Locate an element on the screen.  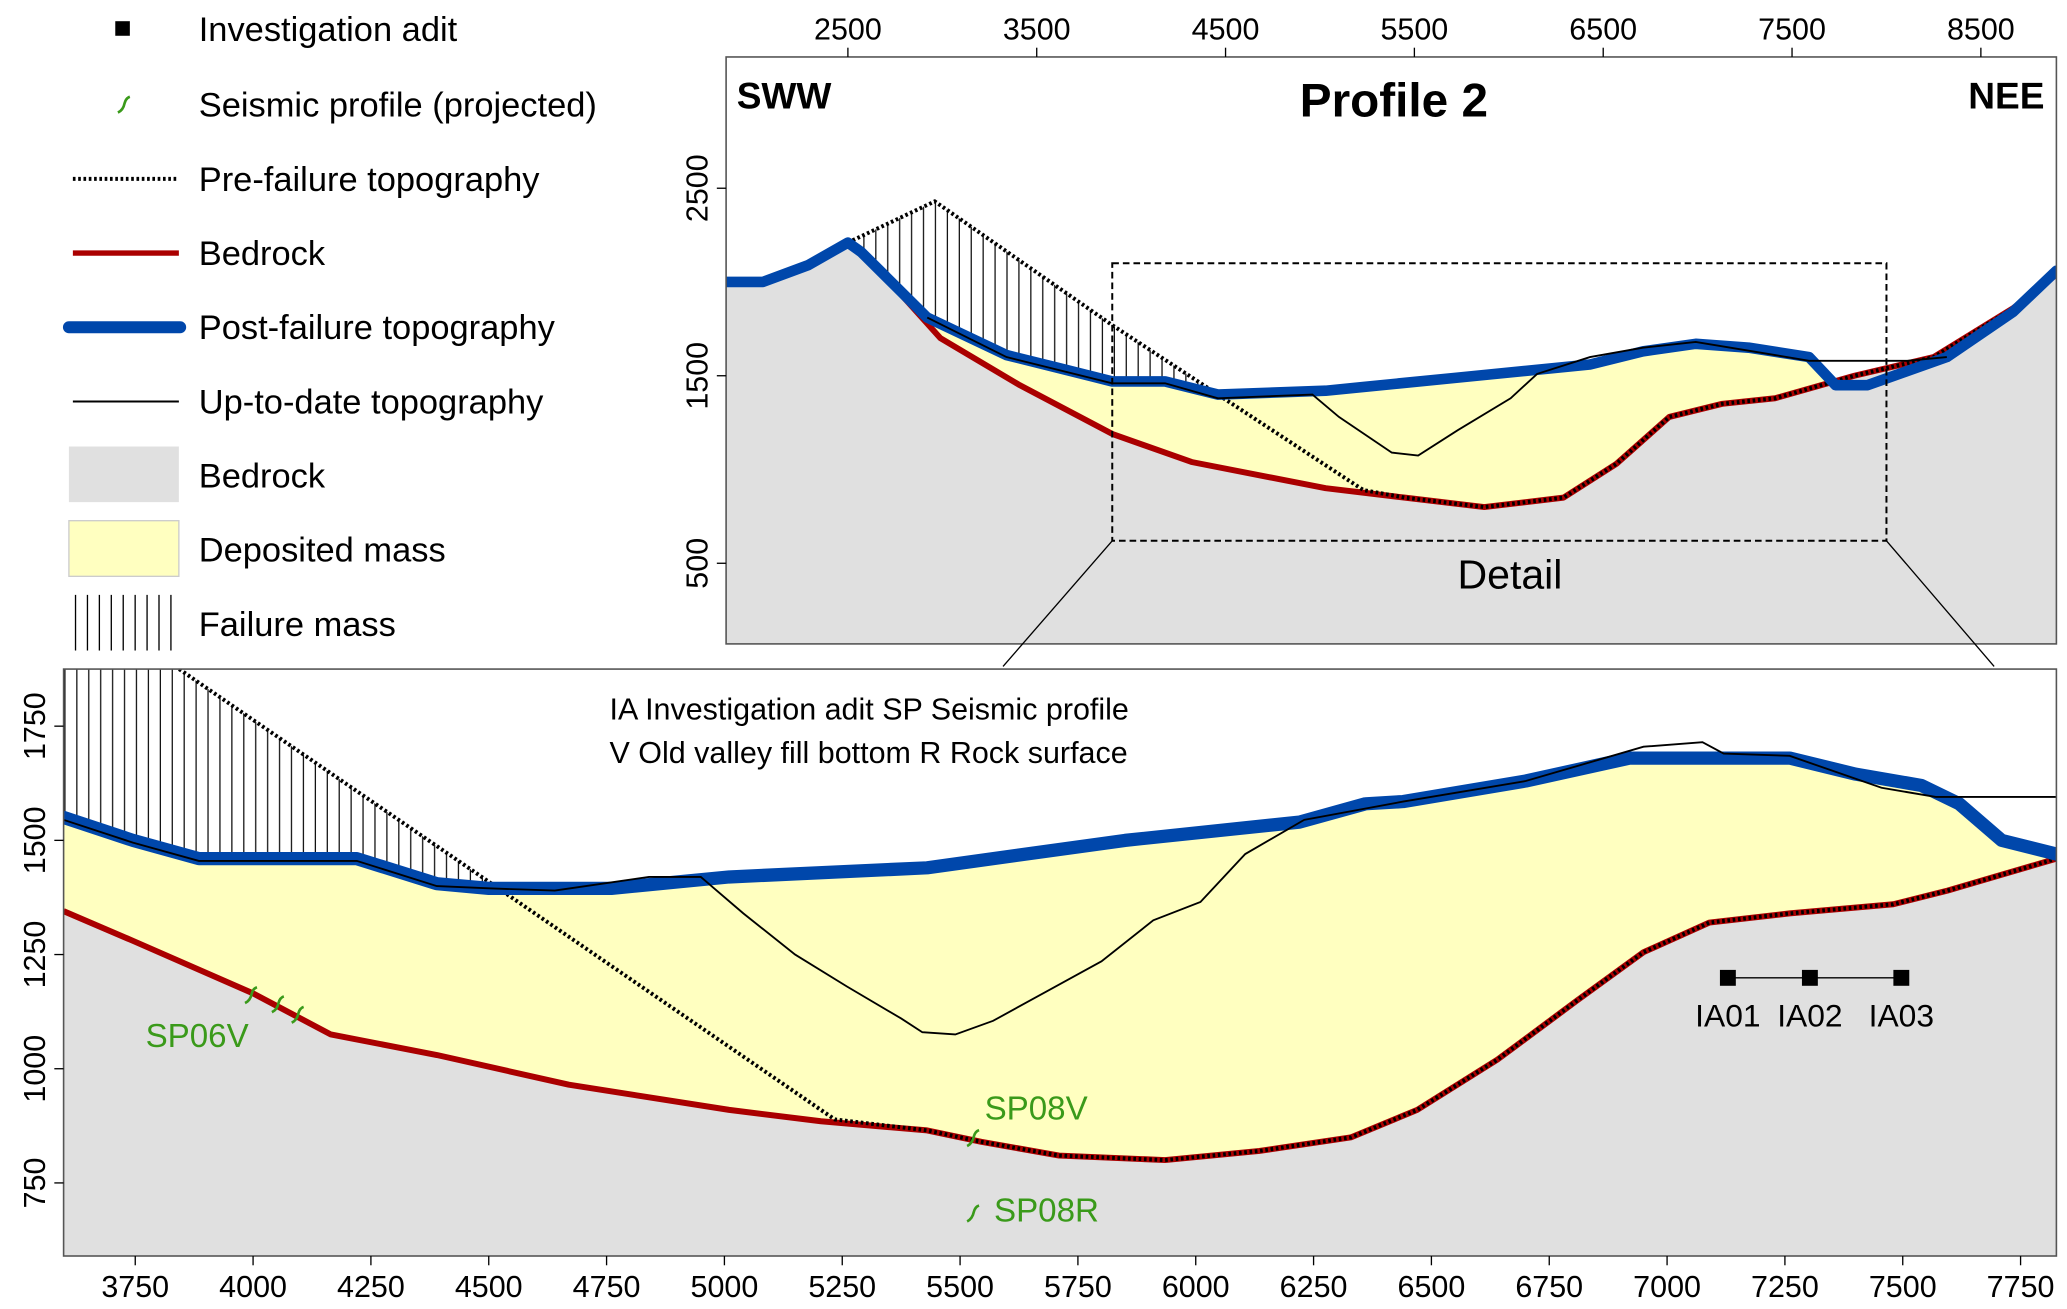
y-tick-label: 1750 is located at coordinates (35, 726).